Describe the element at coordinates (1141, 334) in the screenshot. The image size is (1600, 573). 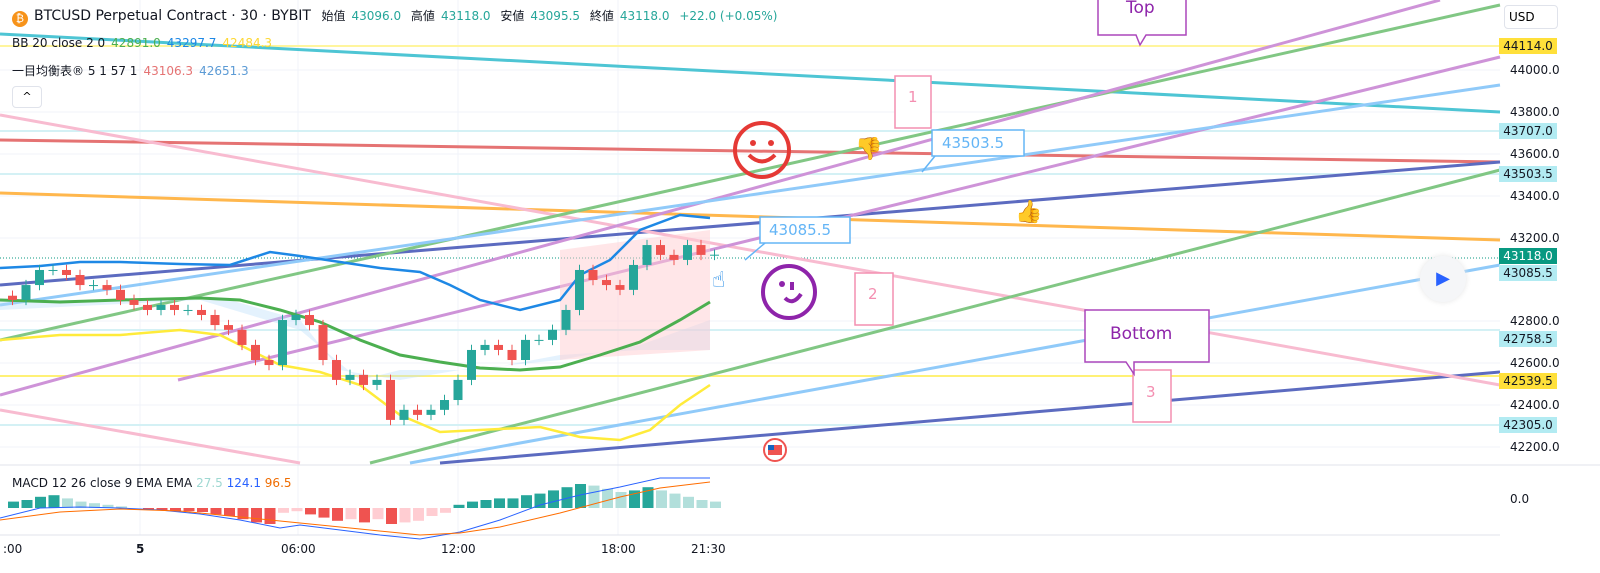
I see `callout-bottom-text: Bottom` at that location.